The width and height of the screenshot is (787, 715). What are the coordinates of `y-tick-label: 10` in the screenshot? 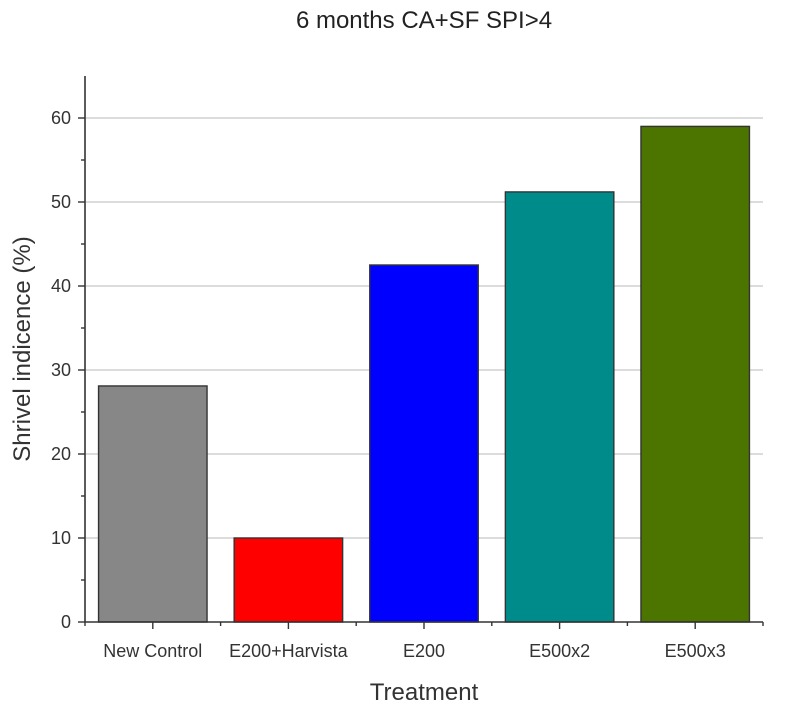 It's located at (61, 538).